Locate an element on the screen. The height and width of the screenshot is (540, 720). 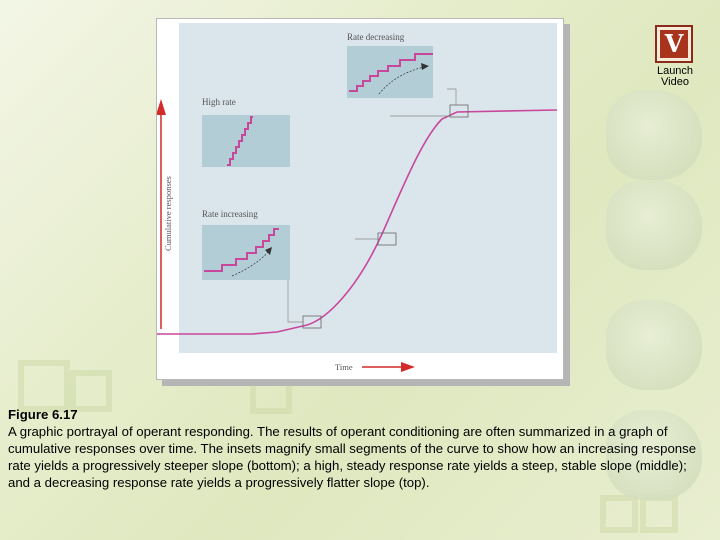
magnifier-box-bottom is located at coordinates (312, 322).